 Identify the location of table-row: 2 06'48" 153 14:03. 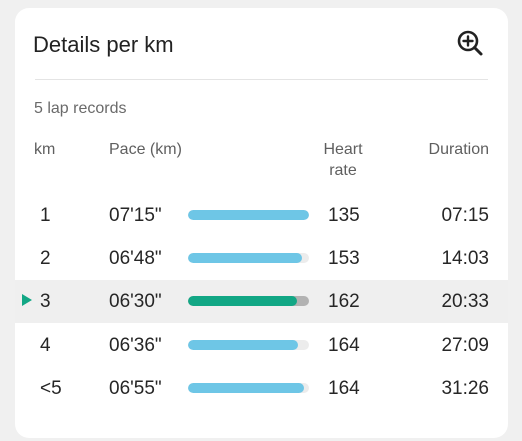
(261, 258).